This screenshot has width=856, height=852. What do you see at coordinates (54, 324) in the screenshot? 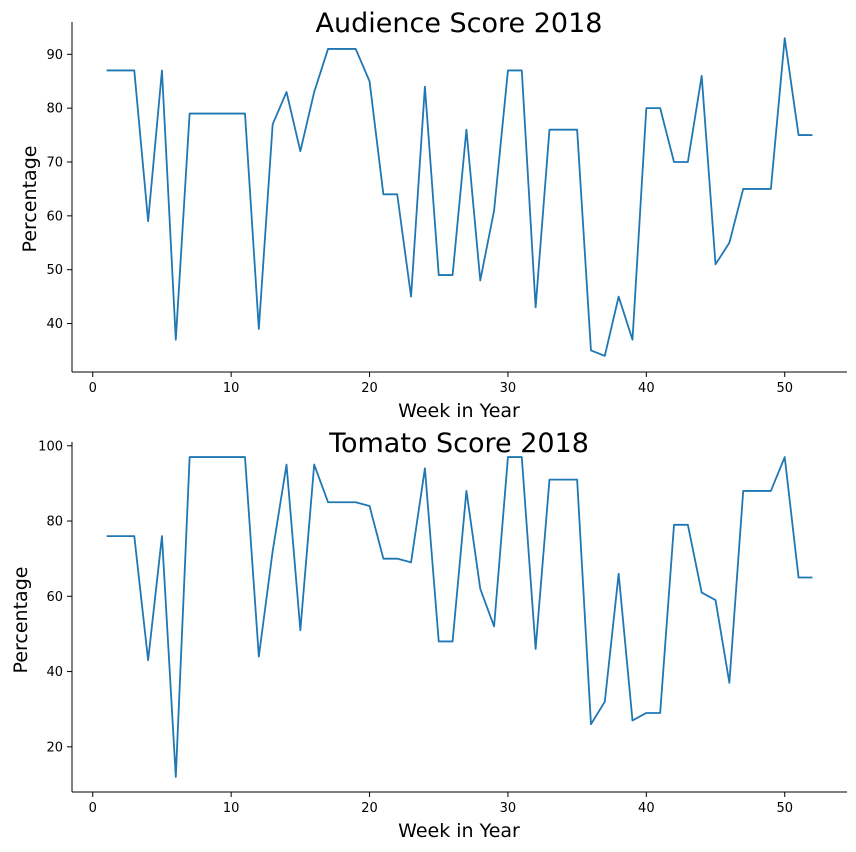
I see `y-tick-label: 40` at bounding box center [54, 324].